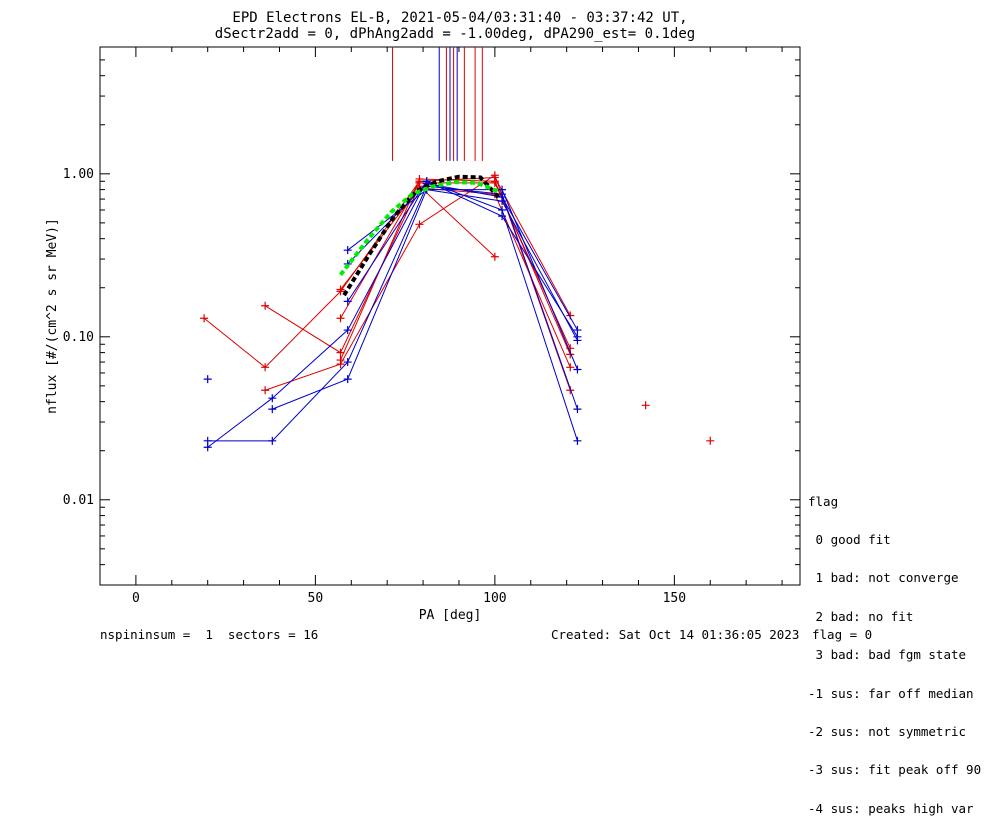 The image size is (1000, 828). I want to click on x-tick-label: 100, so click(494, 598).